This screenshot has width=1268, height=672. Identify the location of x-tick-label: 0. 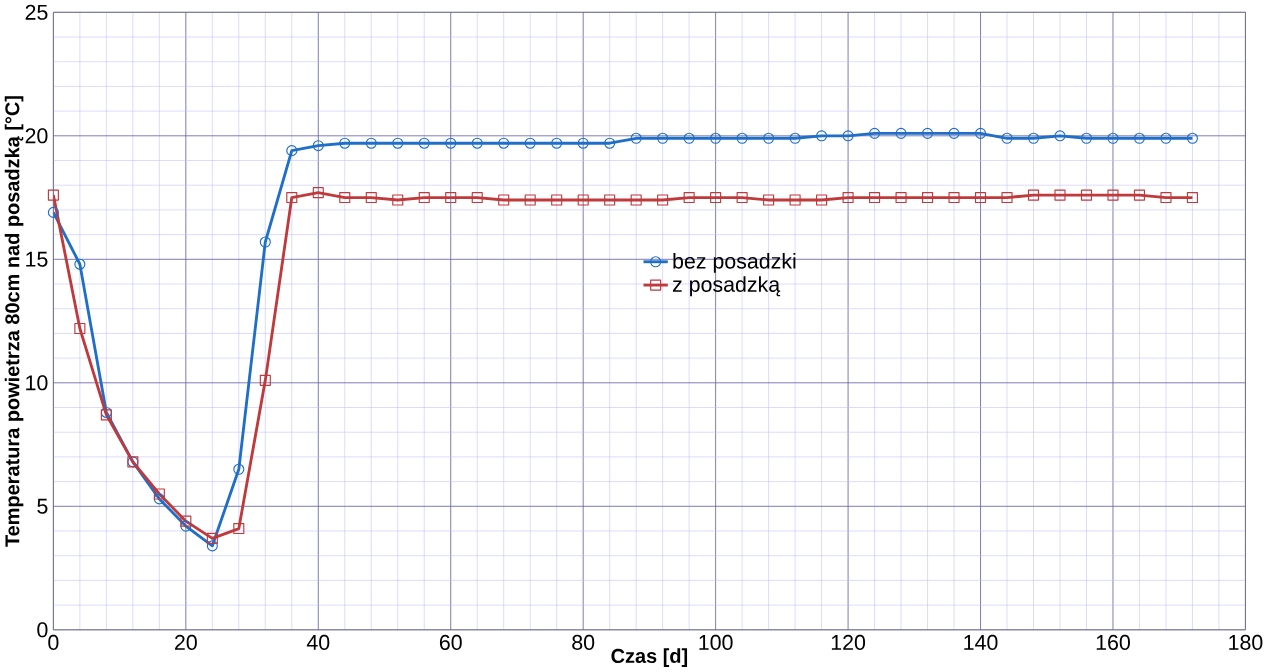
(53, 642).